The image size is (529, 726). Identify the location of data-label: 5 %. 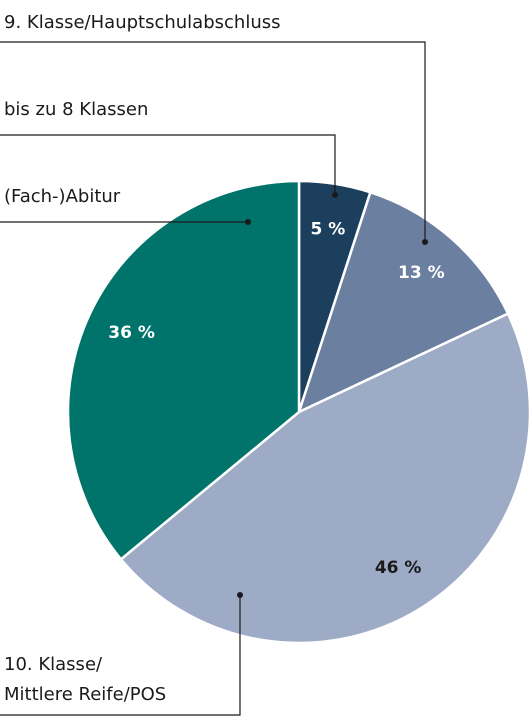
(328, 229).